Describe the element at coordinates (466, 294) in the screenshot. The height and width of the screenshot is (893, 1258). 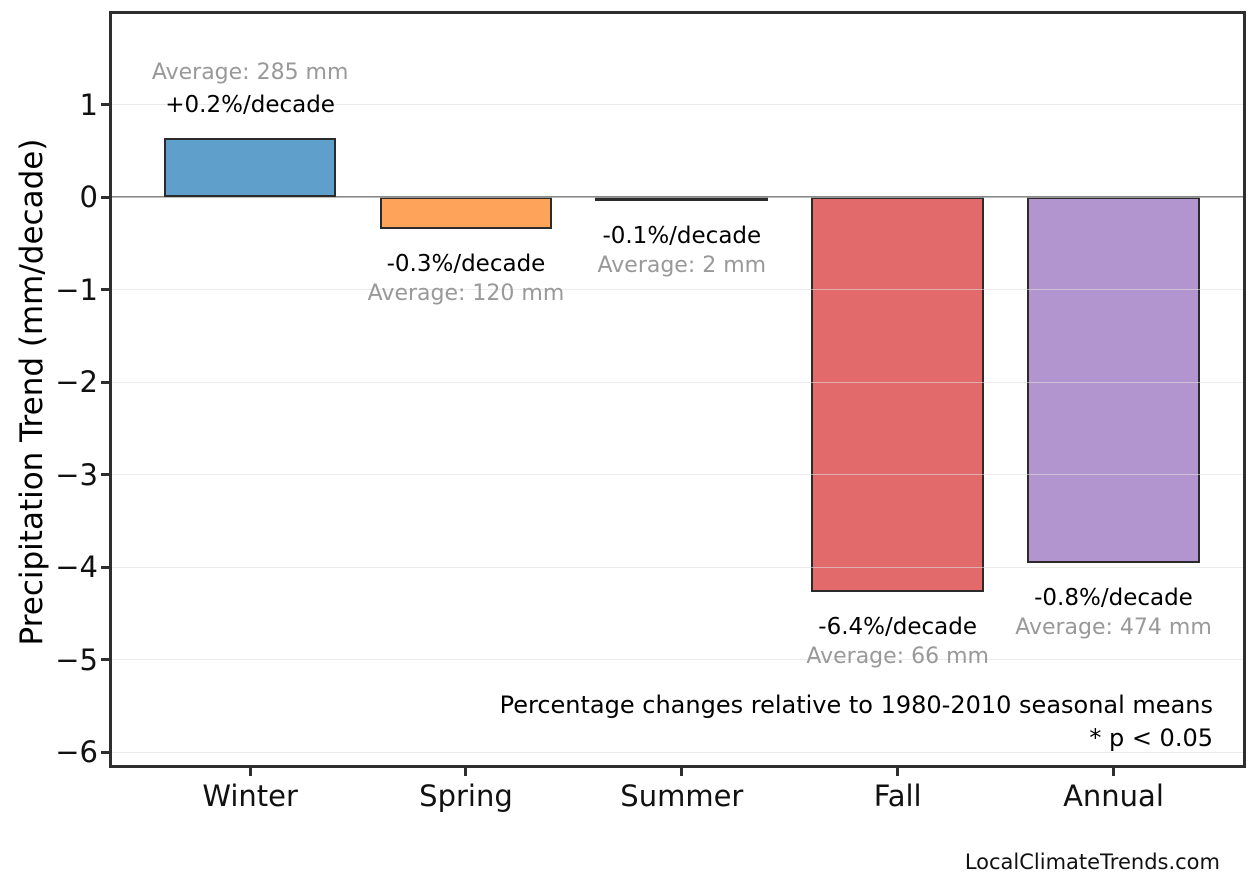
I see `bar-avg-label: Average: 120 mm` at that location.